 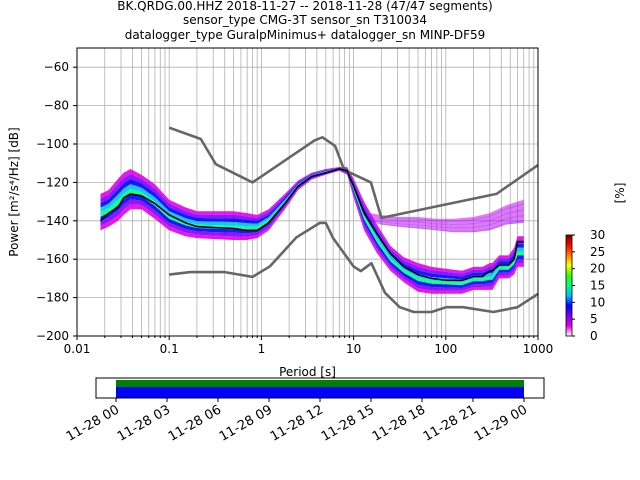 What do you see at coordinates (594, 319) in the screenshot?
I see `colorbar-tick-label: 5` at bounding box center [594, 319].